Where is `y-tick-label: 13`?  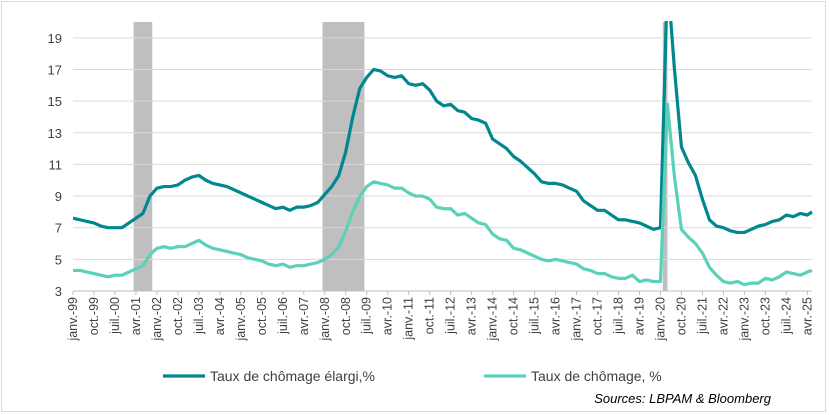
y-tick-label: 13 is located at coordinates (55, 133).